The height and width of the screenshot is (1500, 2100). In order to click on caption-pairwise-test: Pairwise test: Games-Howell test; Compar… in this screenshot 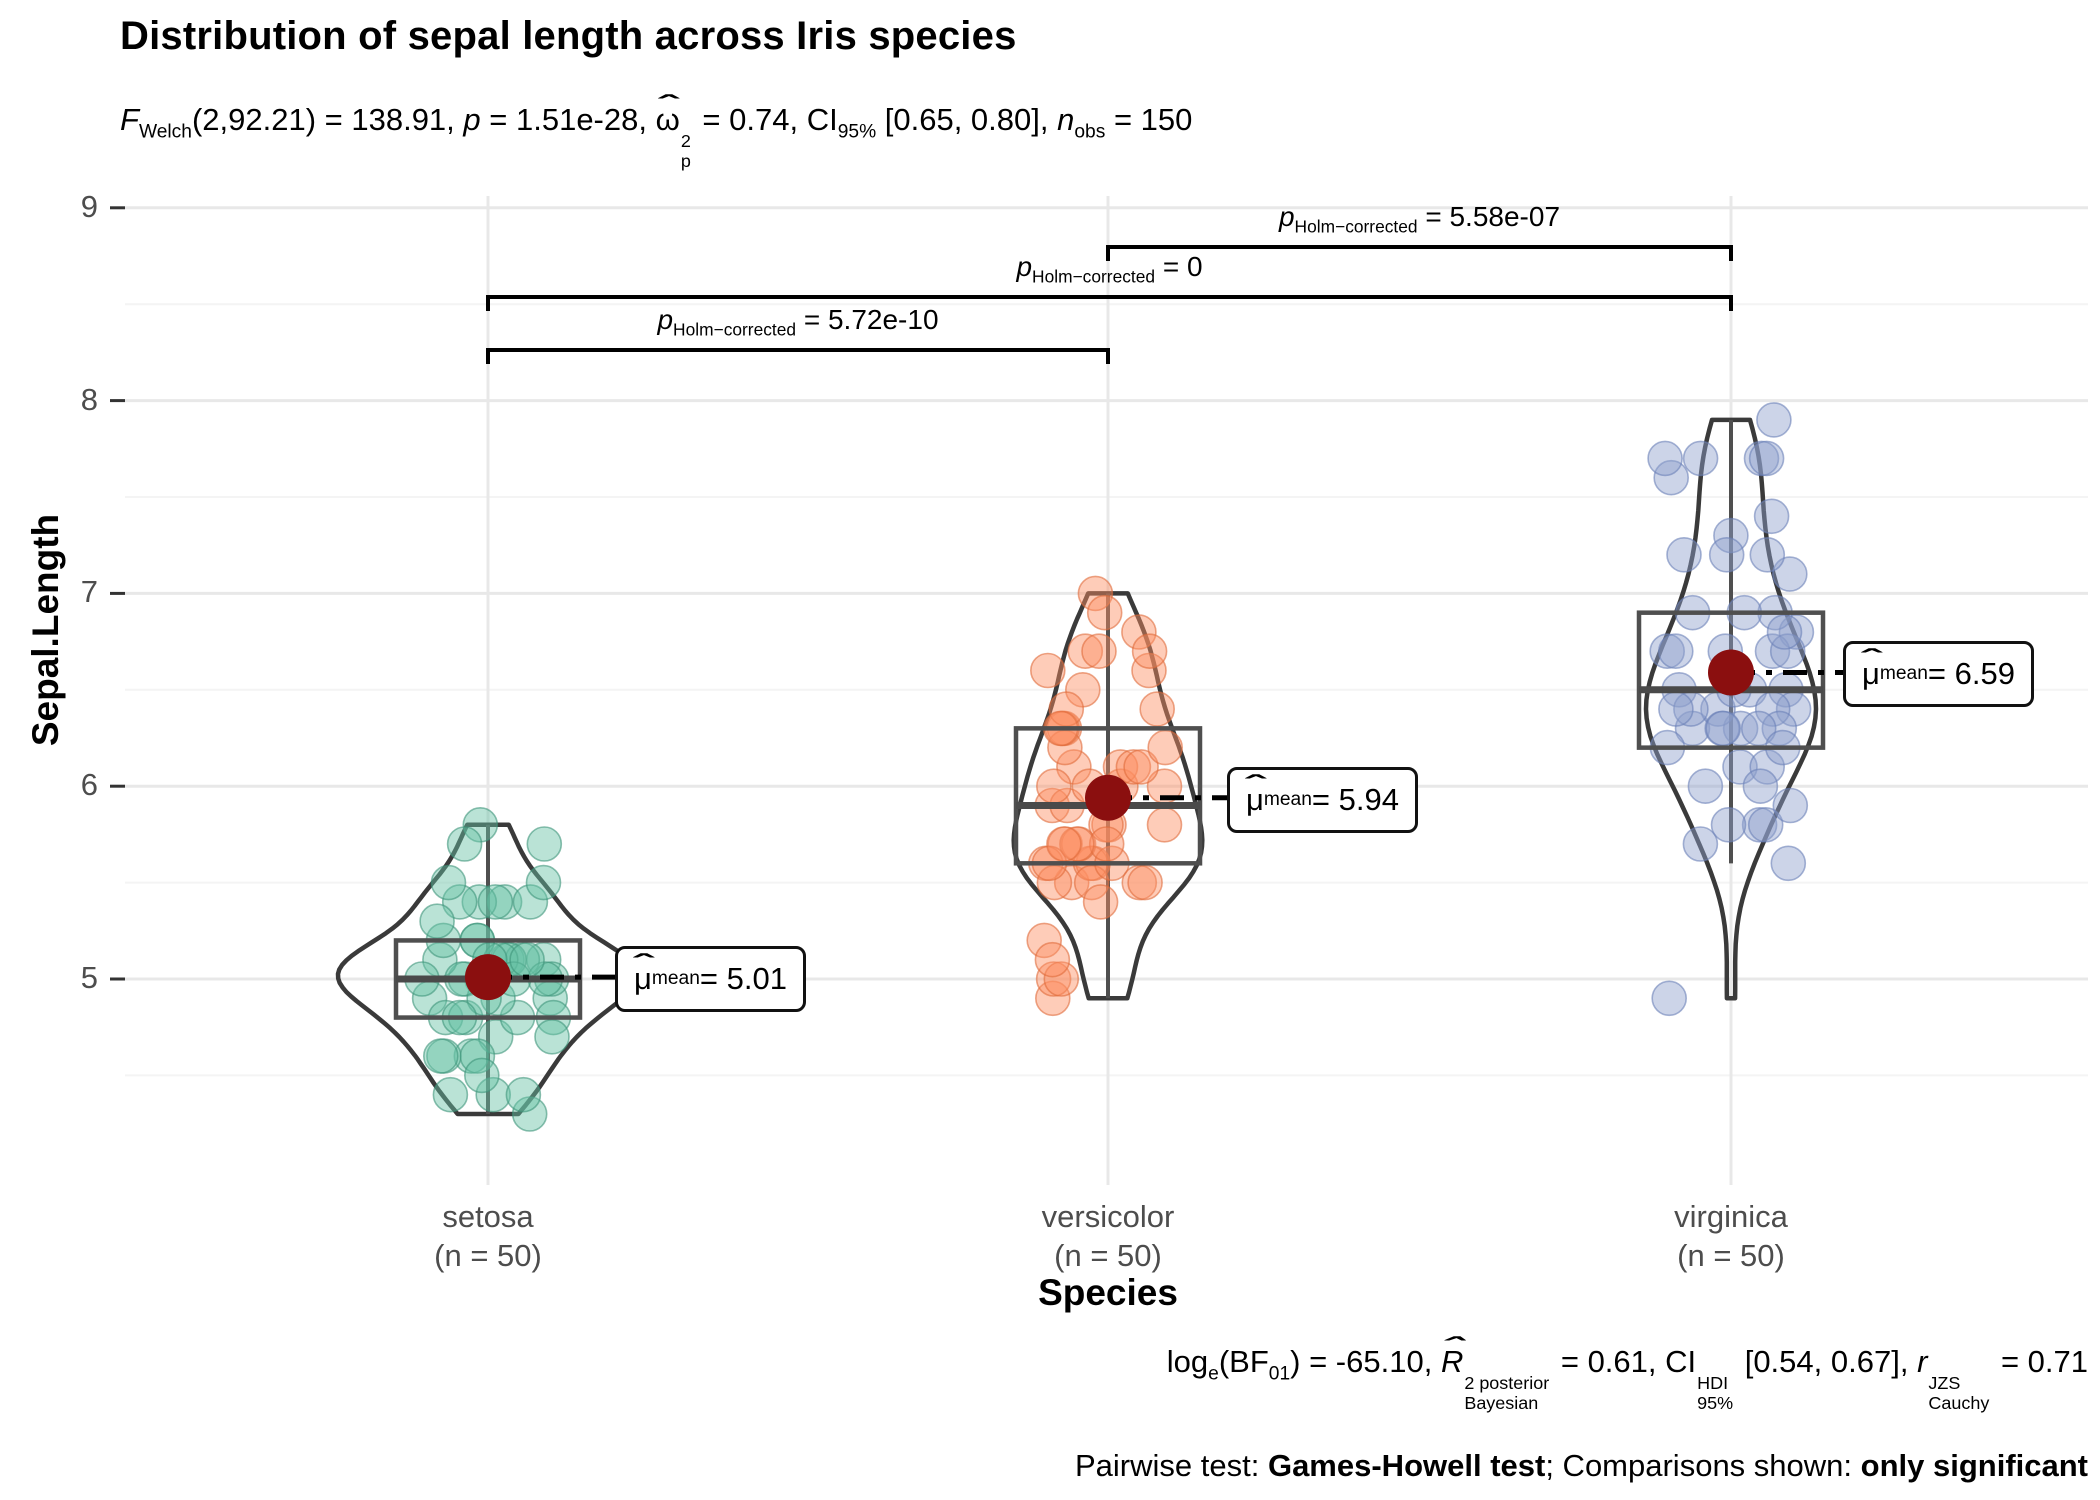, I will do `click(1581, 1465)`.